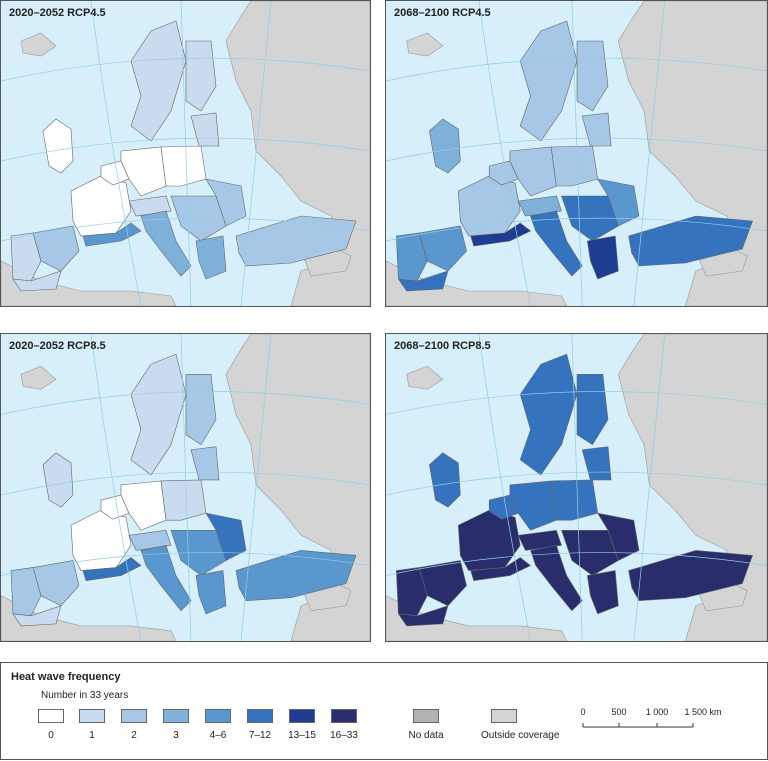 This screenshot has width=768, height=761. Describe the element at coordinates (657, 712) in the screenshot. I see `scale-label-1000: 1 000` at that location.